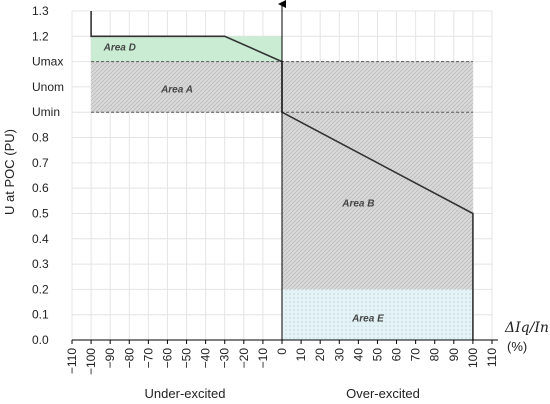 The image size is (550, 404). What do you see at coordinates (40, 138) in the screenshot?
I see `y-tick-label: 0.8` at bounding box center [40, 138].